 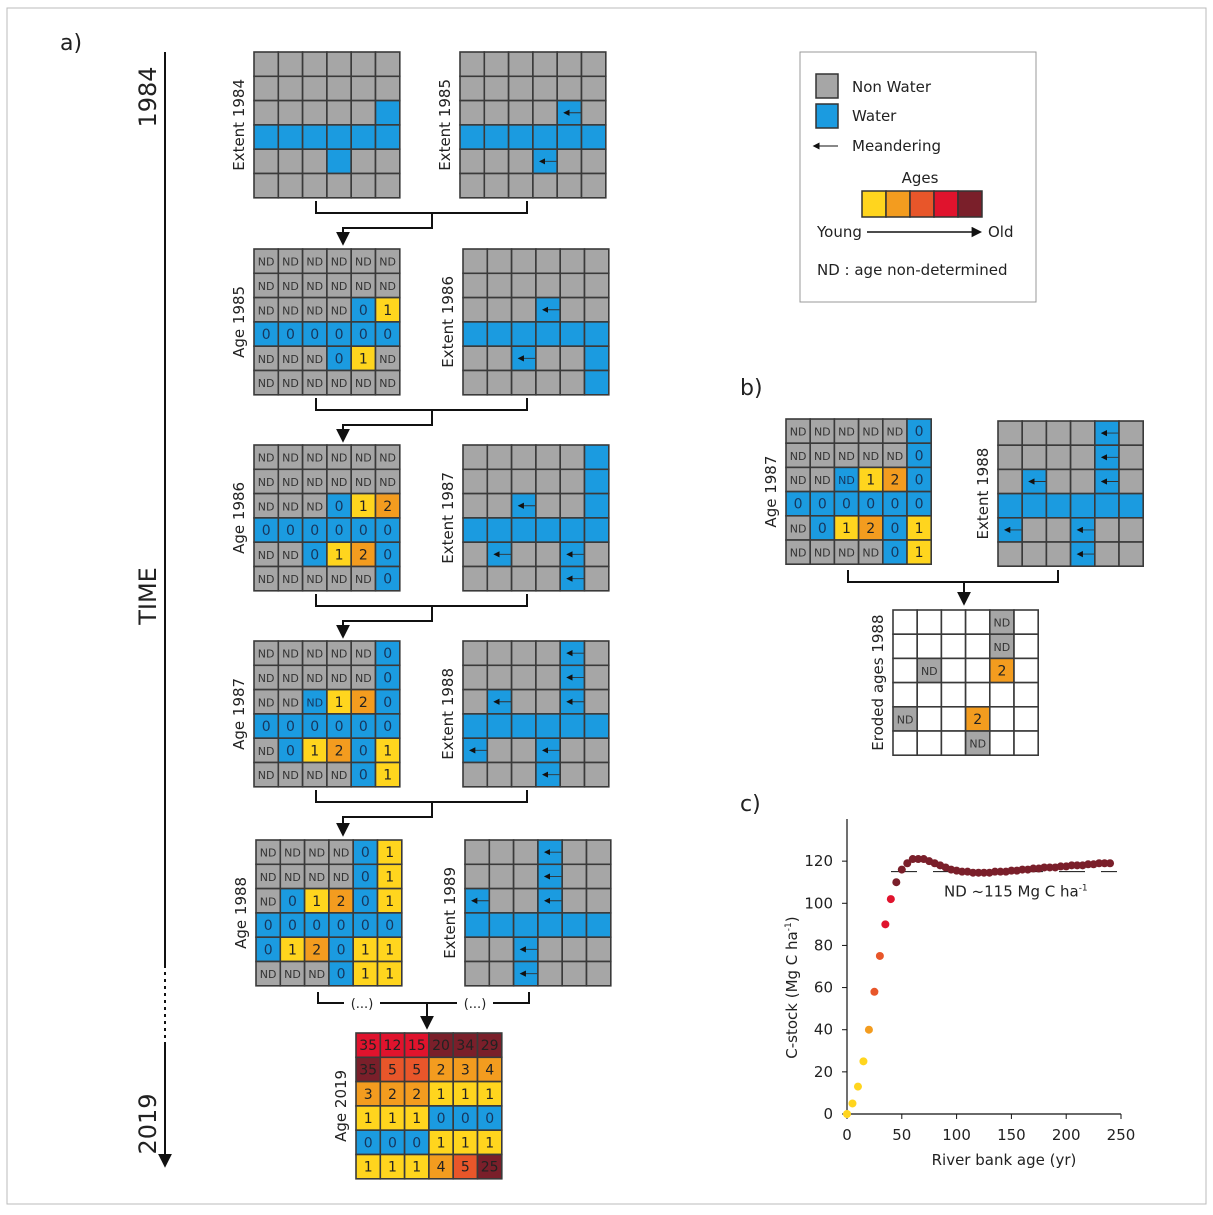 I want to click on cell-label: 2, so click(x=392, y=1095).